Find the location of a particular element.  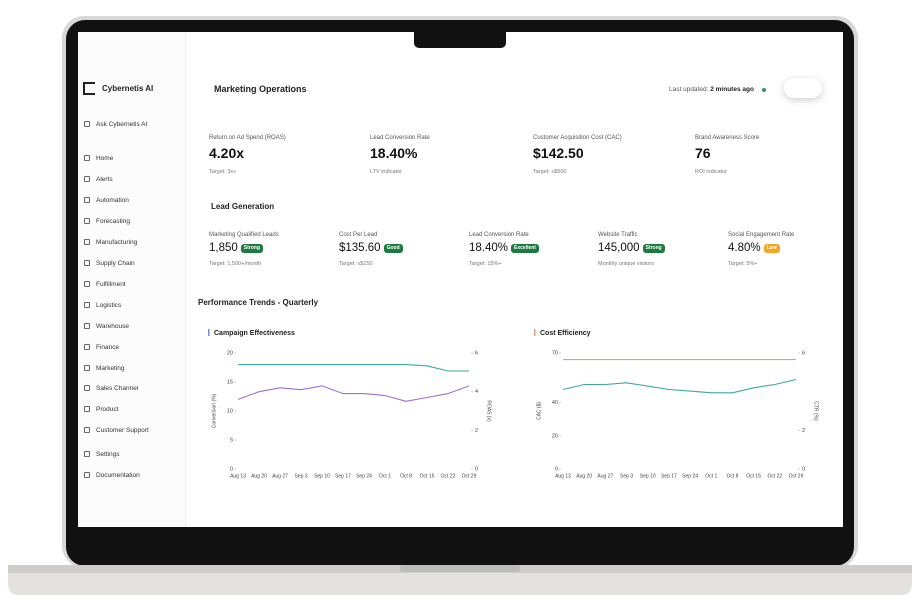

kpi-note: Target: ≤$500 is located at coordinates (550, 172).